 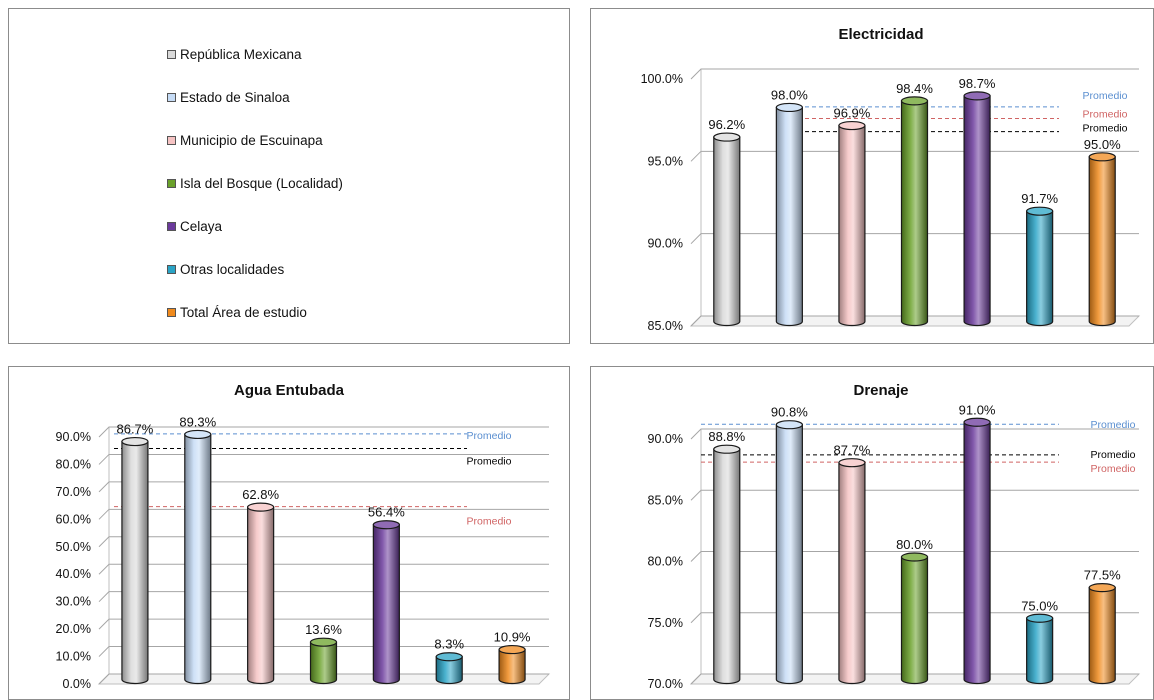 I want to click on legend-item: Estado de Sinaloa, so click(x=228, y=97).